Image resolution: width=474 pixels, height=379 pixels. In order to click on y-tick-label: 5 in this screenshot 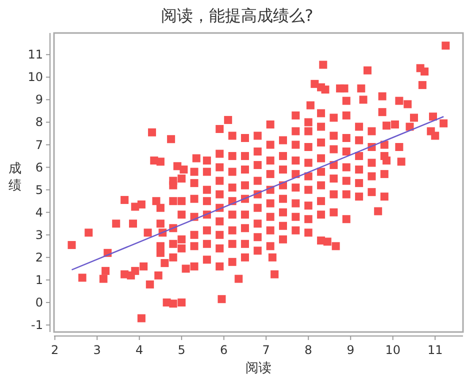, I will do `click(39, 189)`.